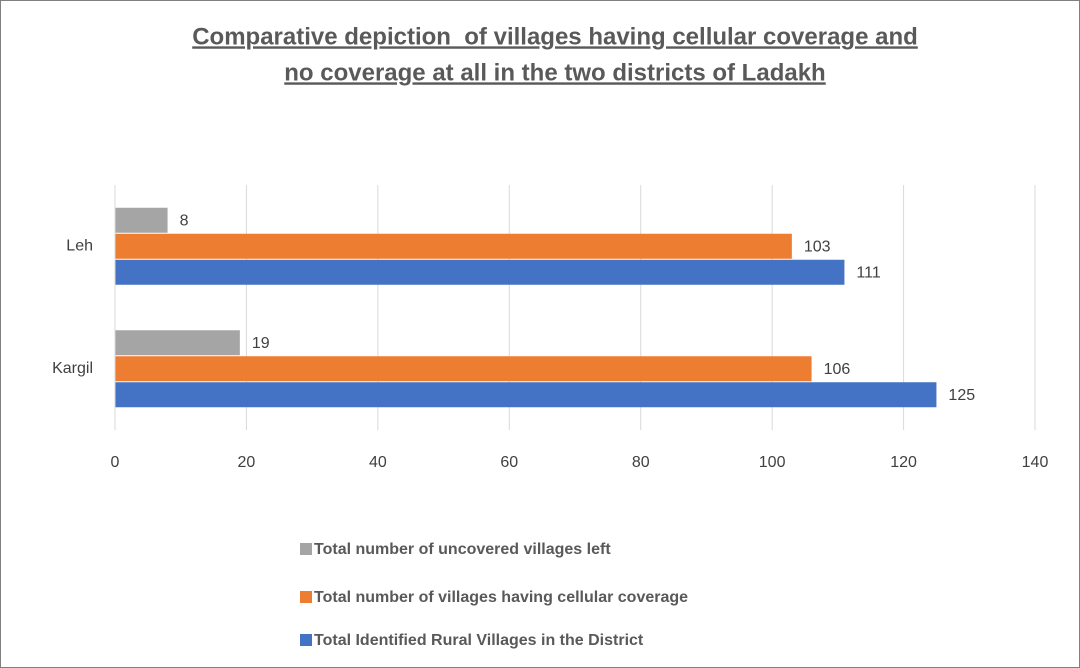 This screenshot has width=1080, height=668. What do you see at coordinates (378, 462) in the screenshot?
I see `x-tick-label: 40` at bounding box center [378, 462].